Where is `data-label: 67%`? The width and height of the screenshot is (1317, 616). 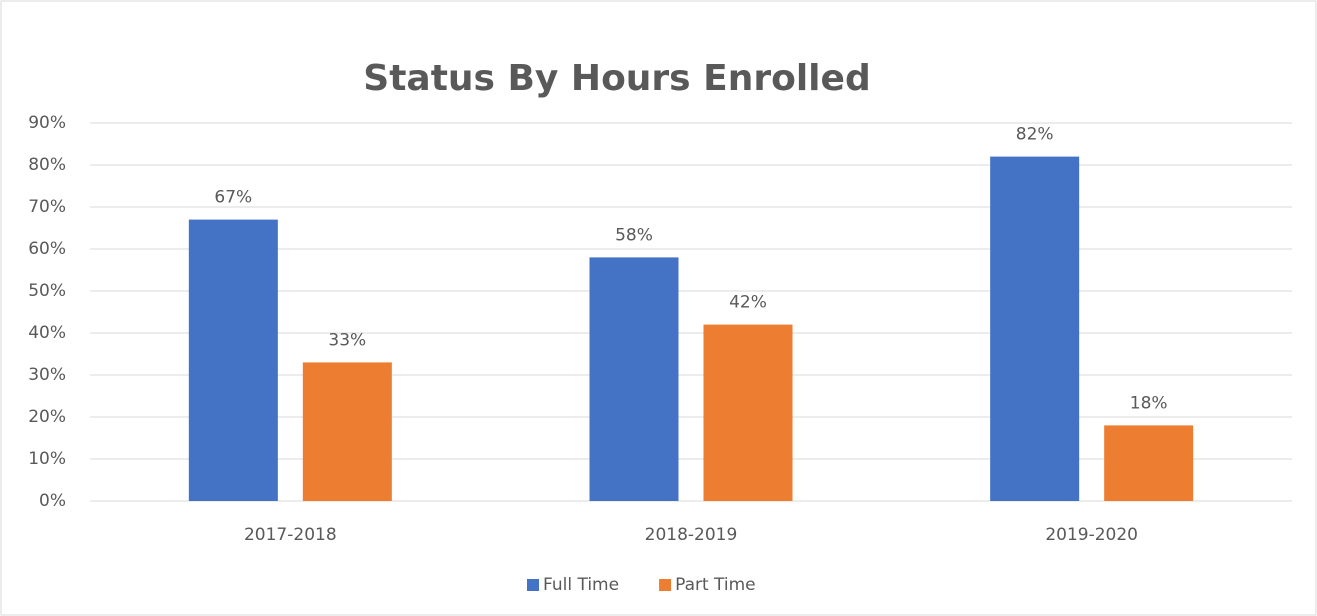
data-label: 67% is located at coordinates (233, 198).